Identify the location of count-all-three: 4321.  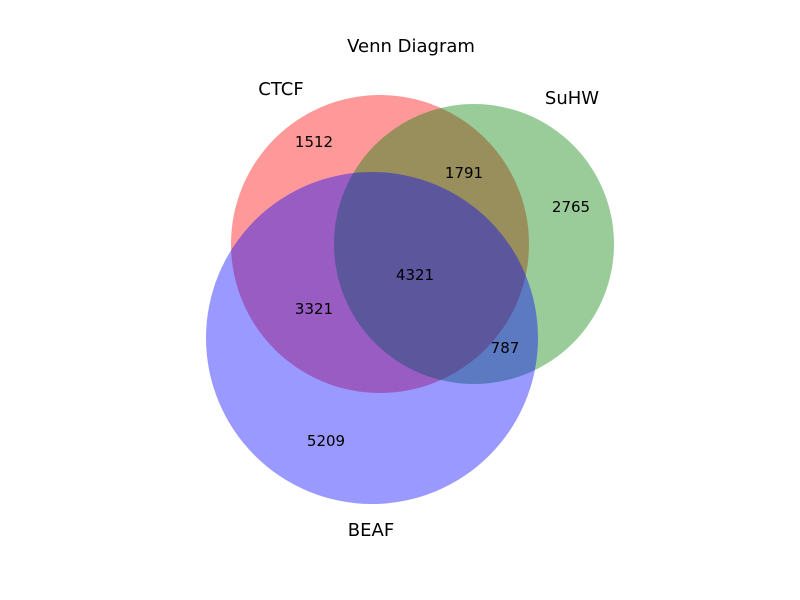
(415, 275).